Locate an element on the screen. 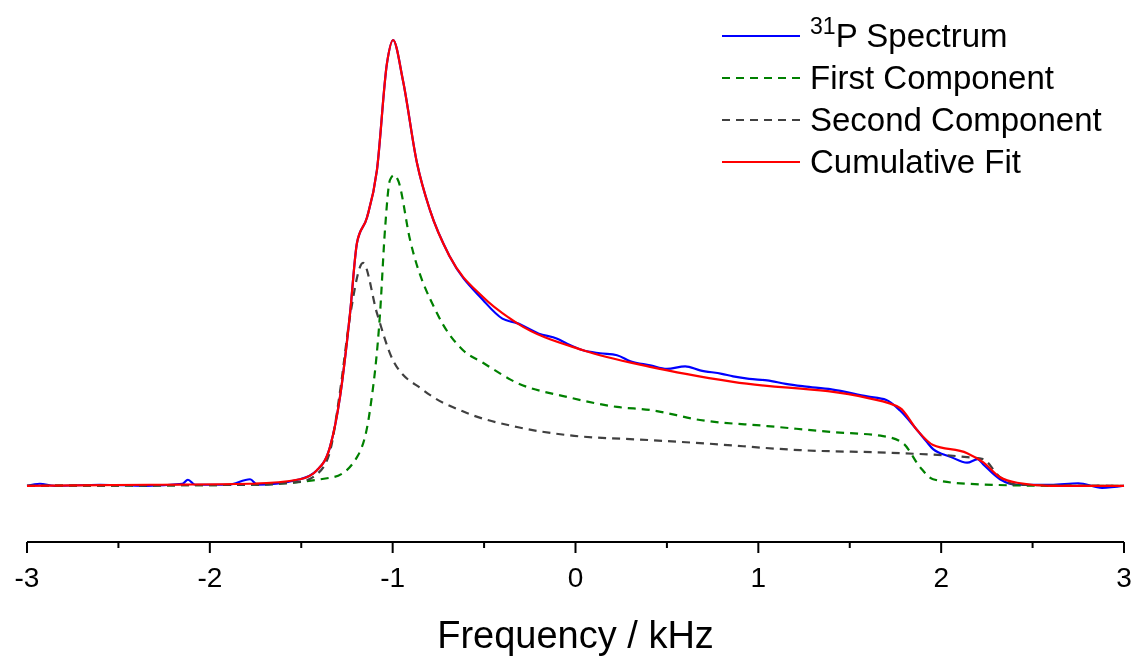 Image resolution: width=1136 pixels, height=661 pixels. x-tick-label: -2 is located at coordinates (210, 577).